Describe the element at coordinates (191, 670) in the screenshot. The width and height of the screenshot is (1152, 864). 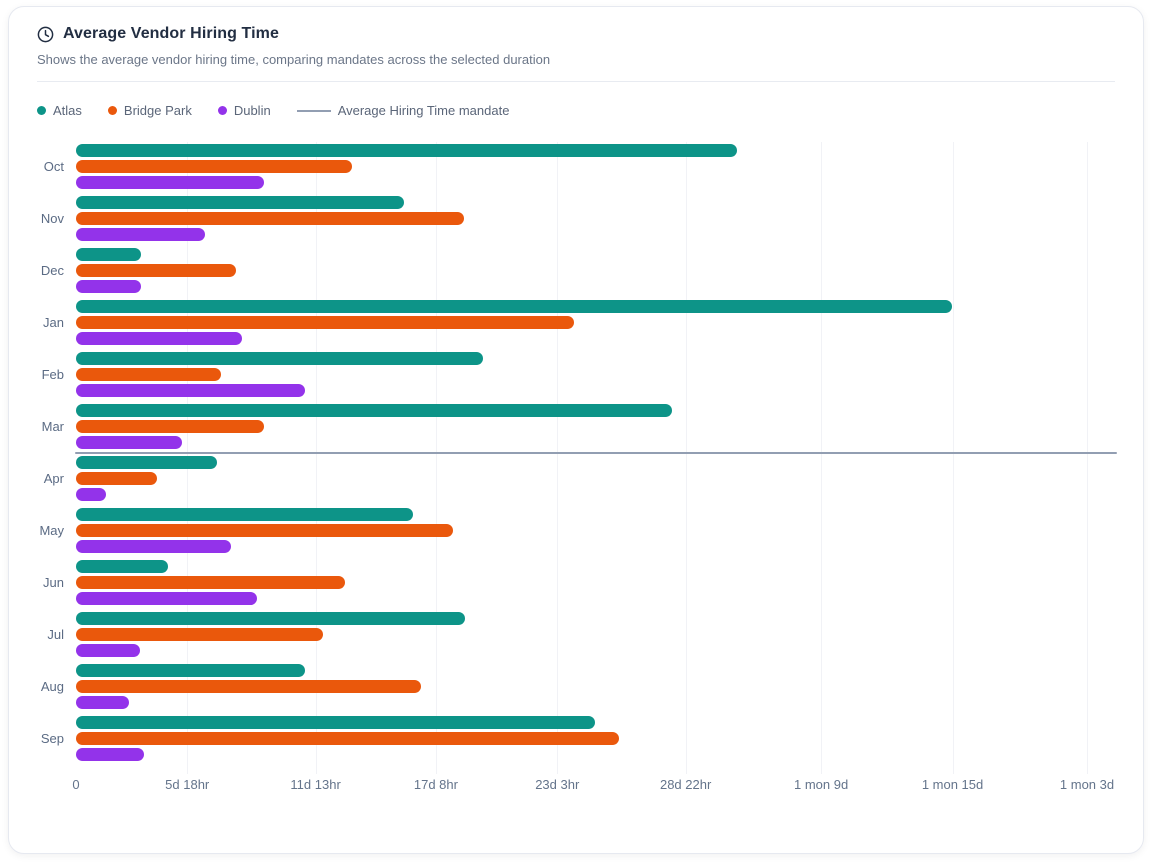
I see `bar-atlas-aug` at that location.